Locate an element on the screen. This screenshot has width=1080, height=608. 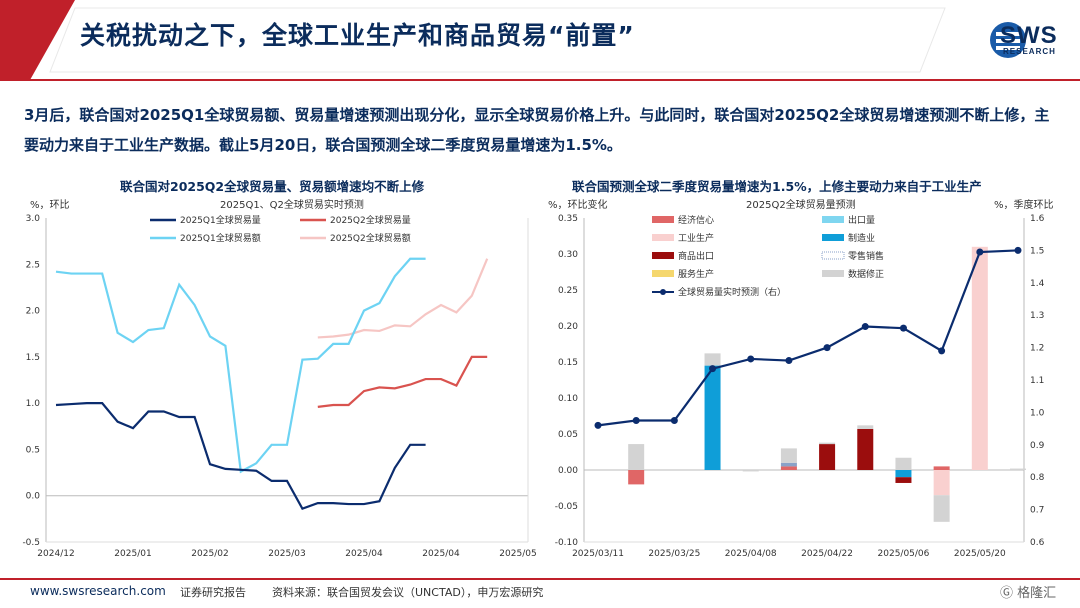
right-y-tick-label: 0.05 is located at coordinates (568, 435).